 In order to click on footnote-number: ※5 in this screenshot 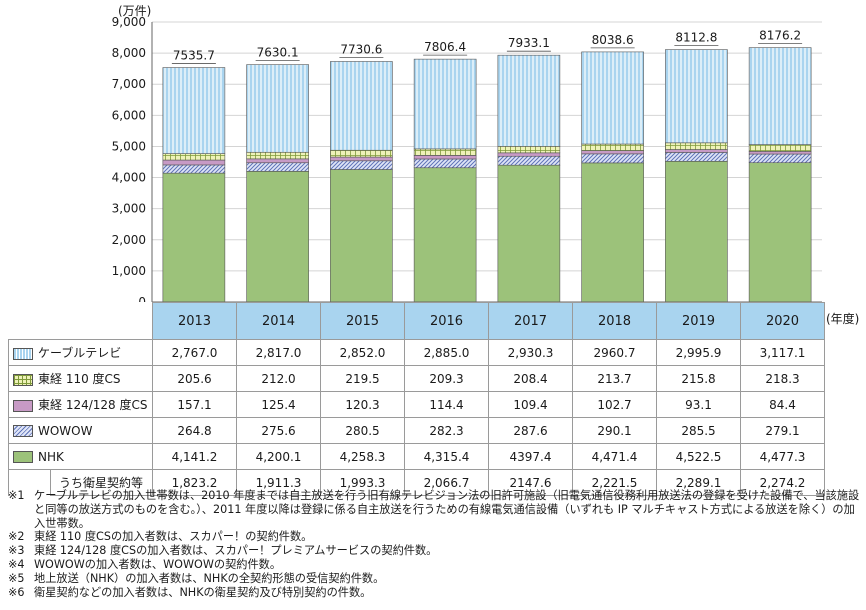, I will do `click(16, 578)`.